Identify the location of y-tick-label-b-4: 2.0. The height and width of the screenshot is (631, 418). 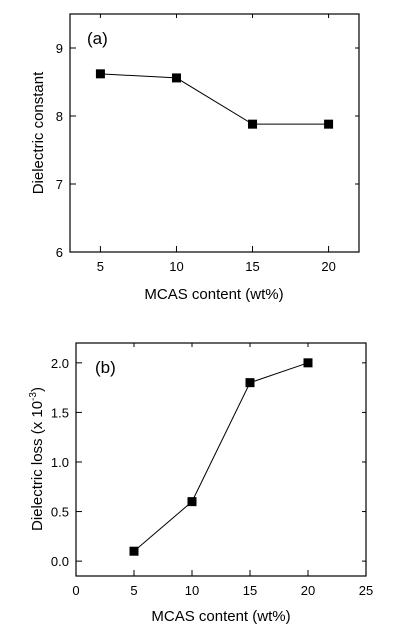
(60, 363).